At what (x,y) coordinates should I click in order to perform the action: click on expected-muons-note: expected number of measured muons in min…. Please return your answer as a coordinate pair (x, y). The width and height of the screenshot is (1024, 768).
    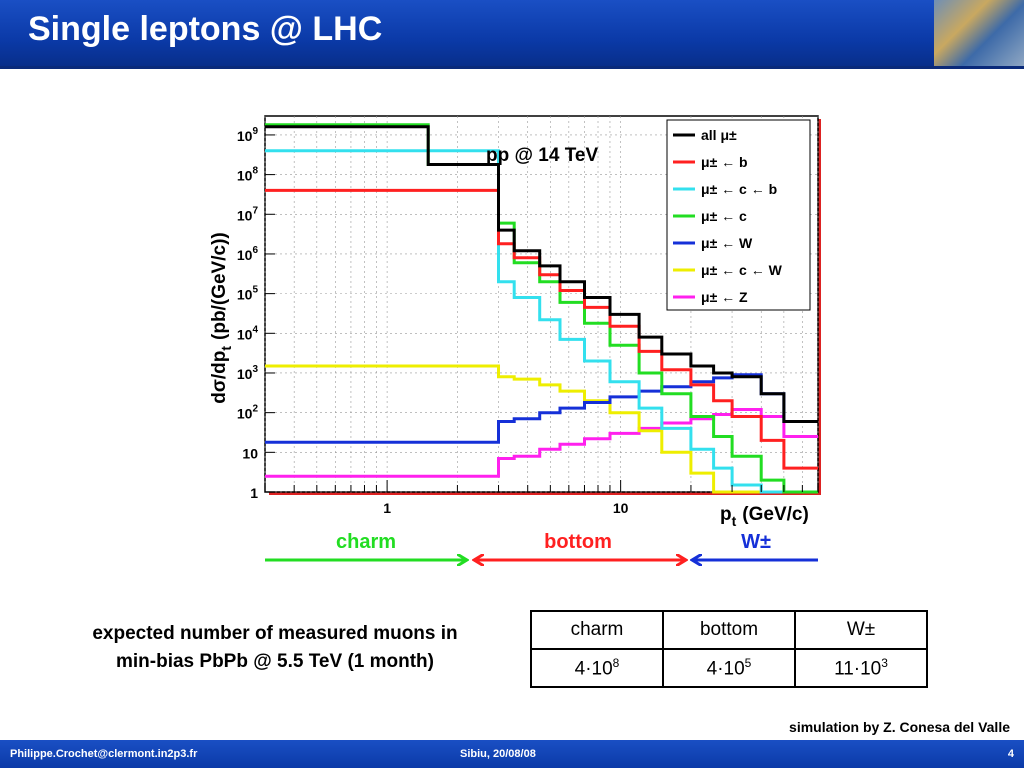
    Looking at the image, I should click on (275, 648).